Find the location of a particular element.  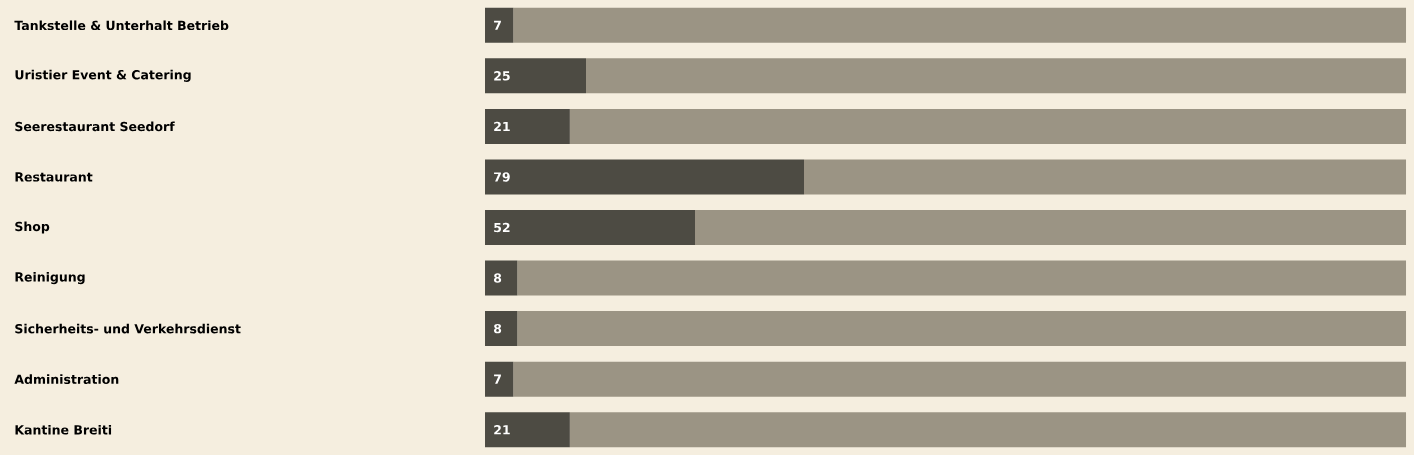

data-label: 25 is located at coordinates (502, 76).